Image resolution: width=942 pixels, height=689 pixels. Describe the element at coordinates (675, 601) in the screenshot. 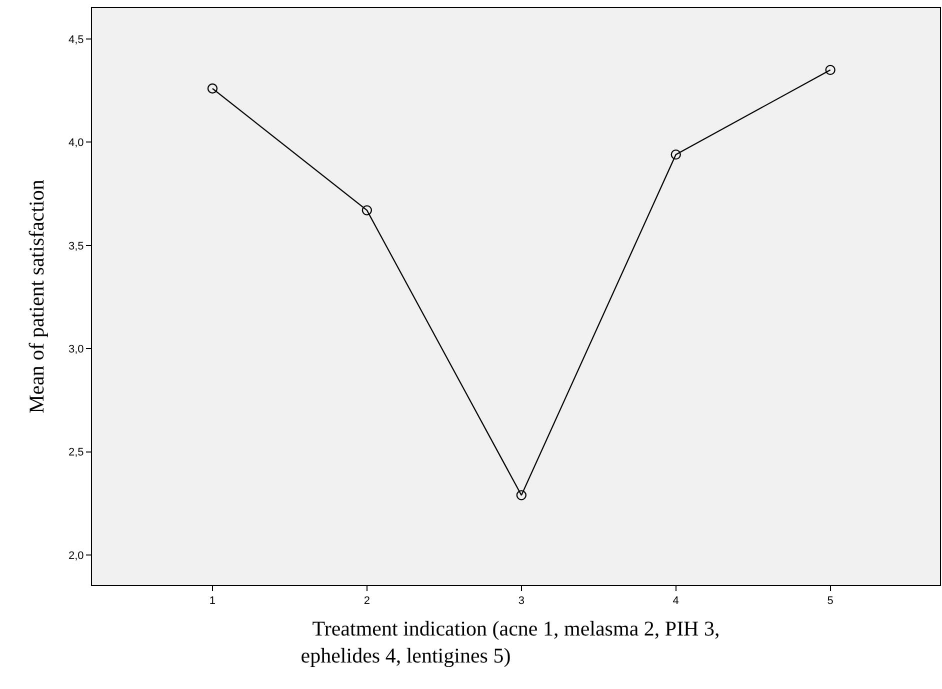

I see `x-tick-label: 4` at that location.